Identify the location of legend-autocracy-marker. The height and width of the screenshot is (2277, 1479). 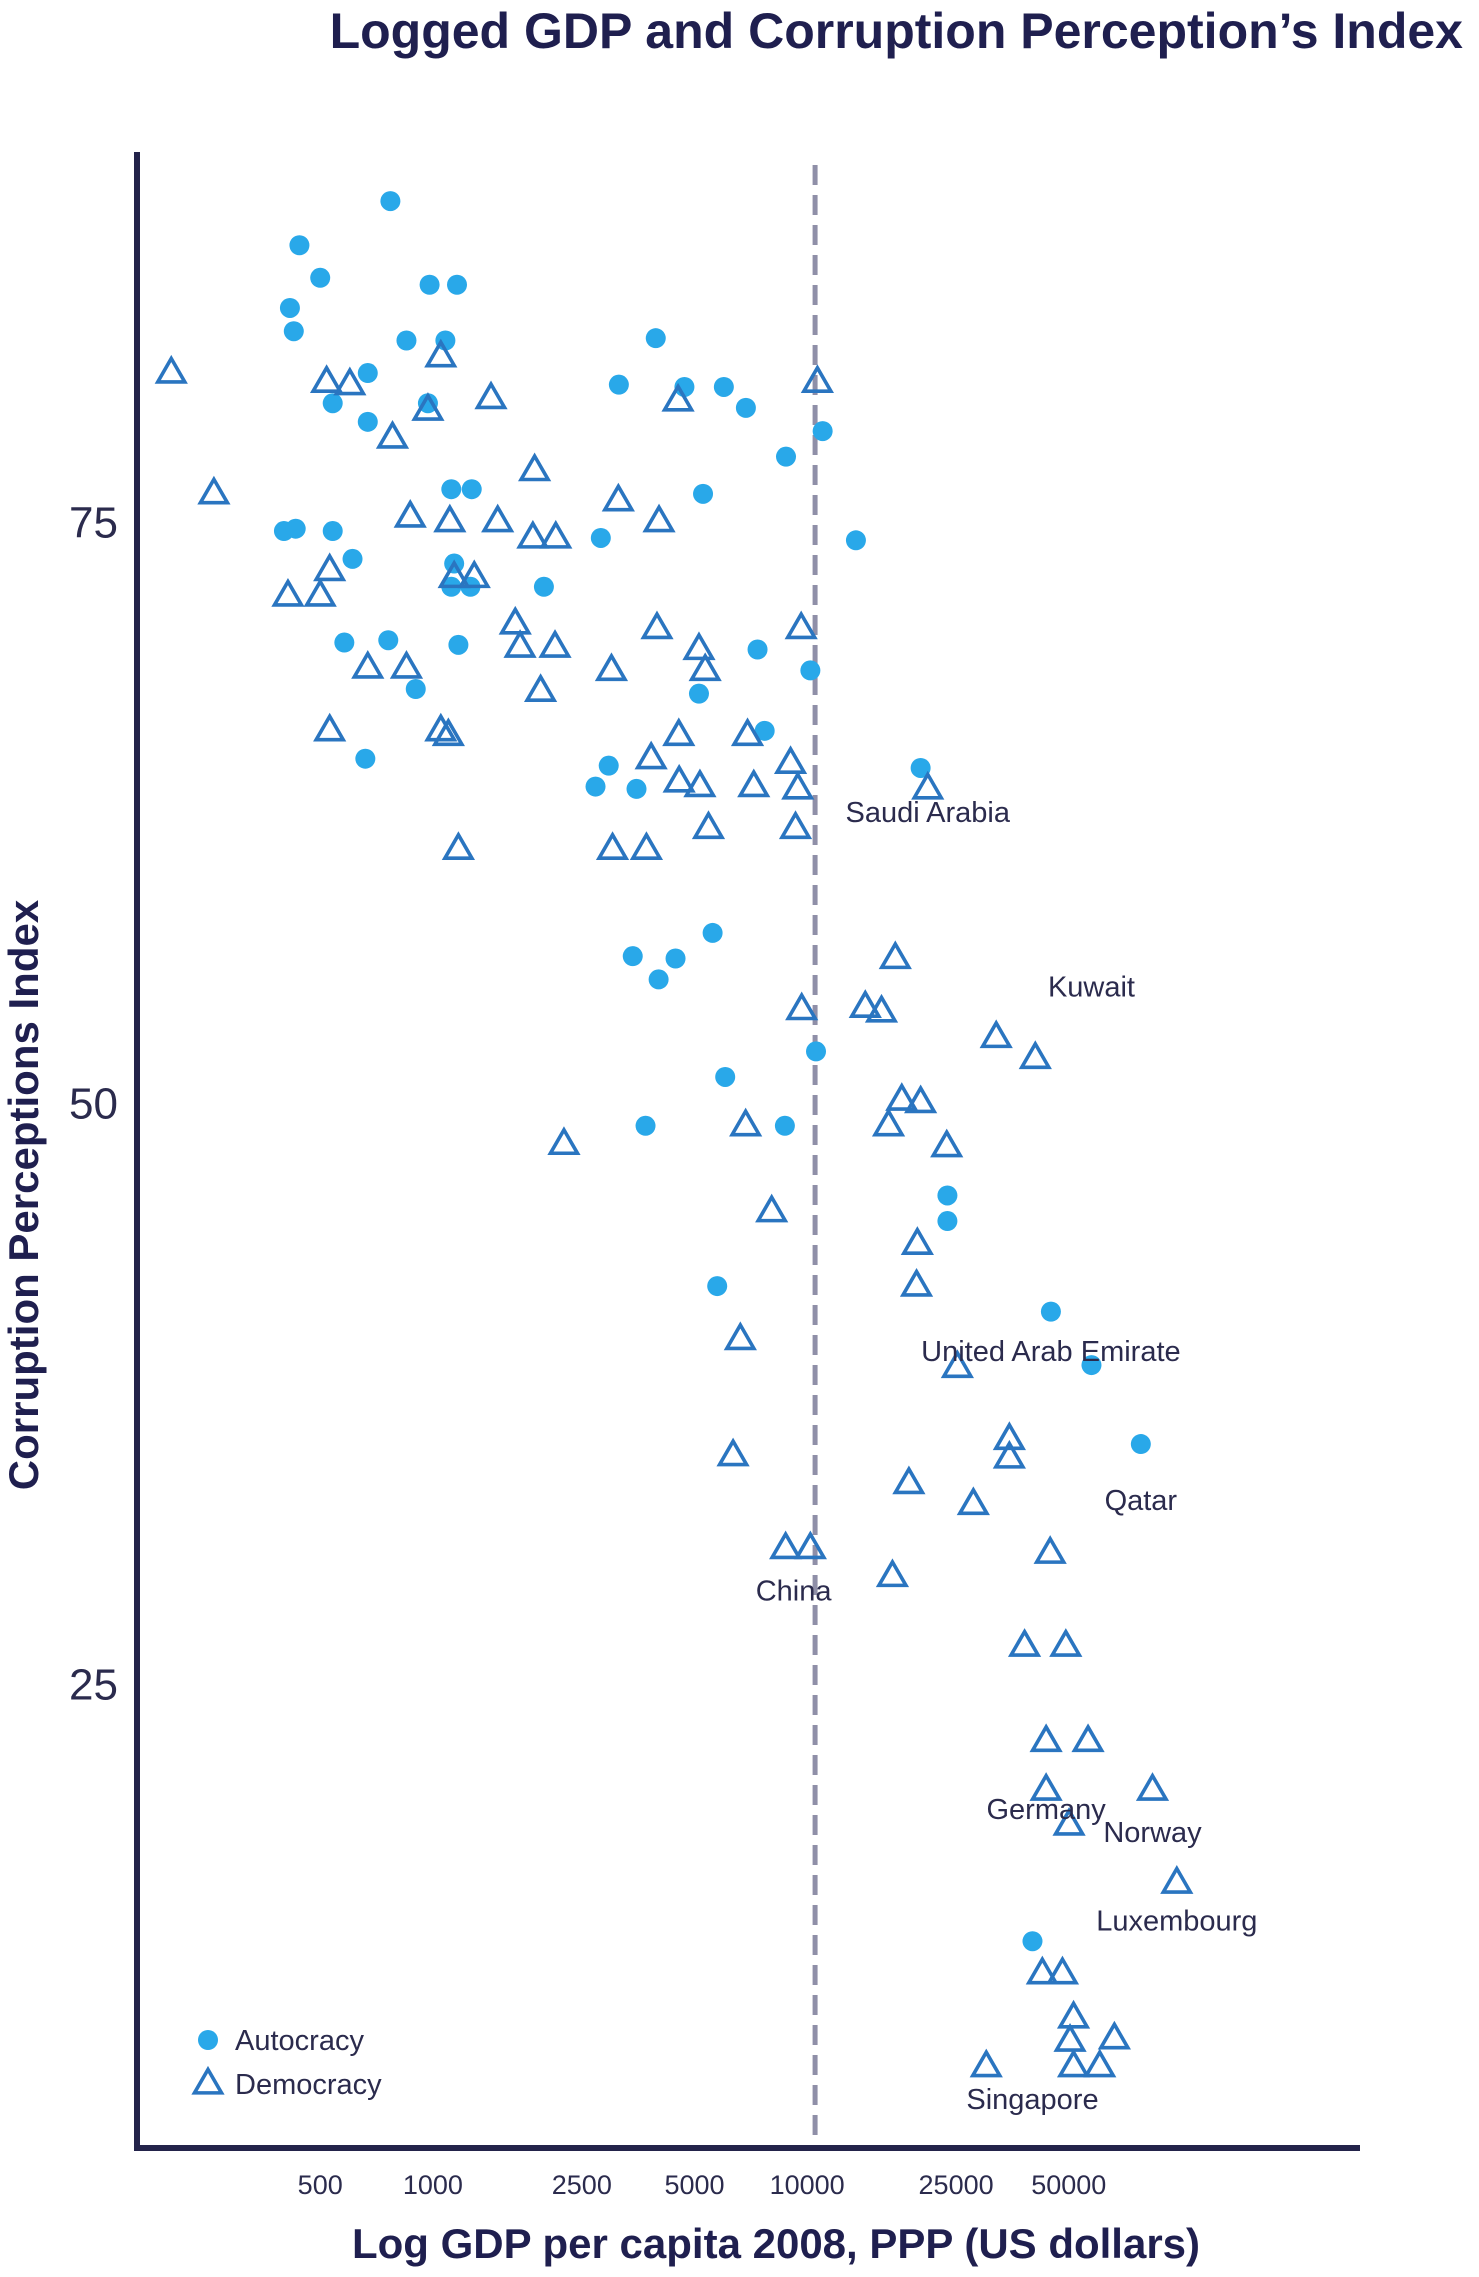
(208, 2040).